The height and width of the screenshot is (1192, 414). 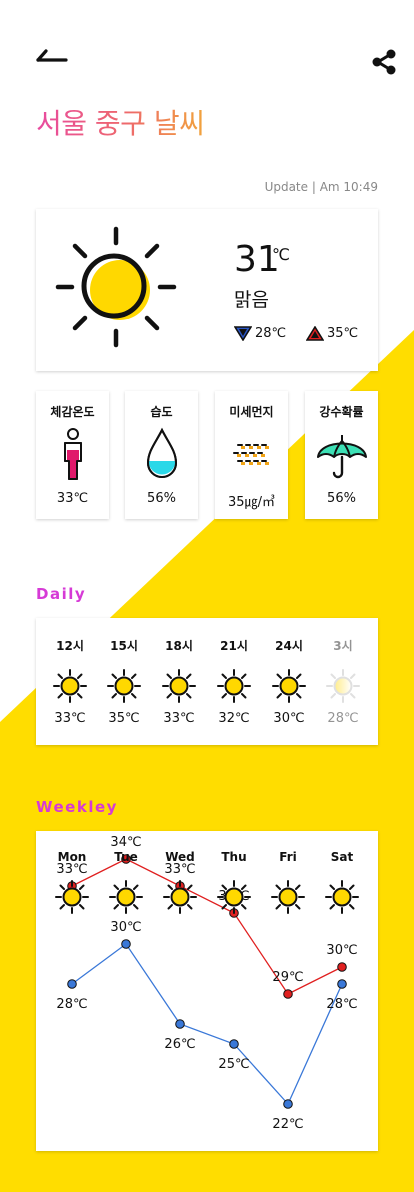 I want to click on weather-condition: 맑음, so click(x=251, y=300).